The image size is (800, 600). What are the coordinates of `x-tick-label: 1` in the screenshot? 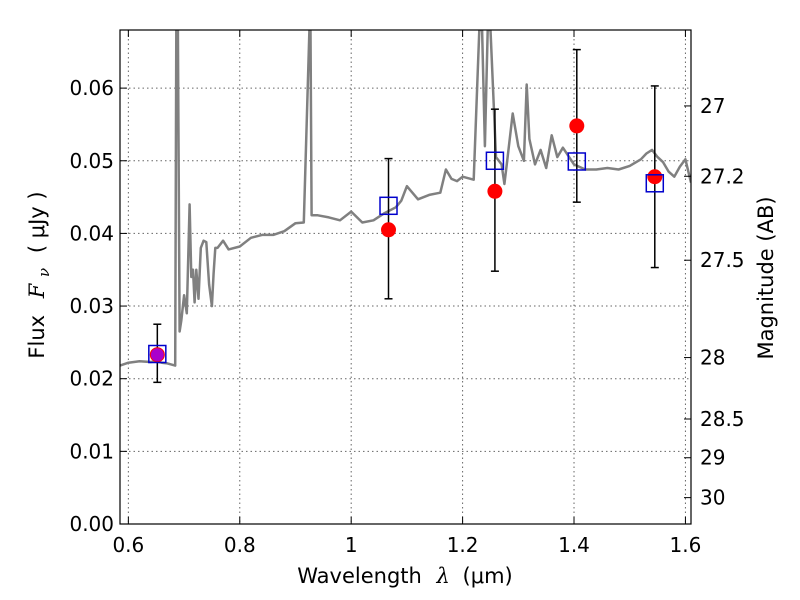 It's located at (351, 545).